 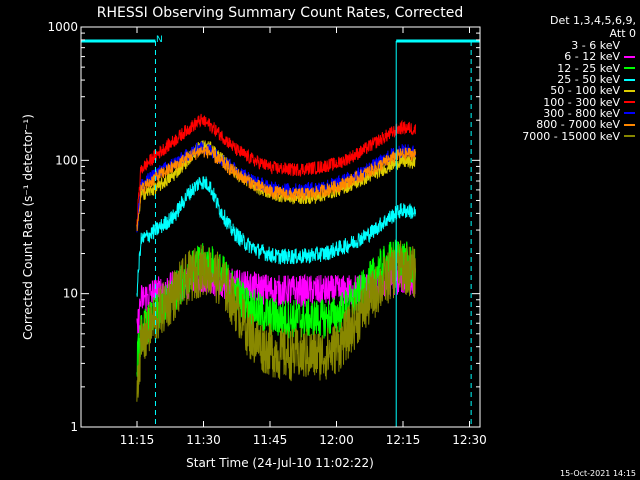 What do you see at coordinates (592, 20) in the screenshot?
I see `legend-header-detectors: Det 1,3,4,5,6,9,` at bounding box center [592, 20].